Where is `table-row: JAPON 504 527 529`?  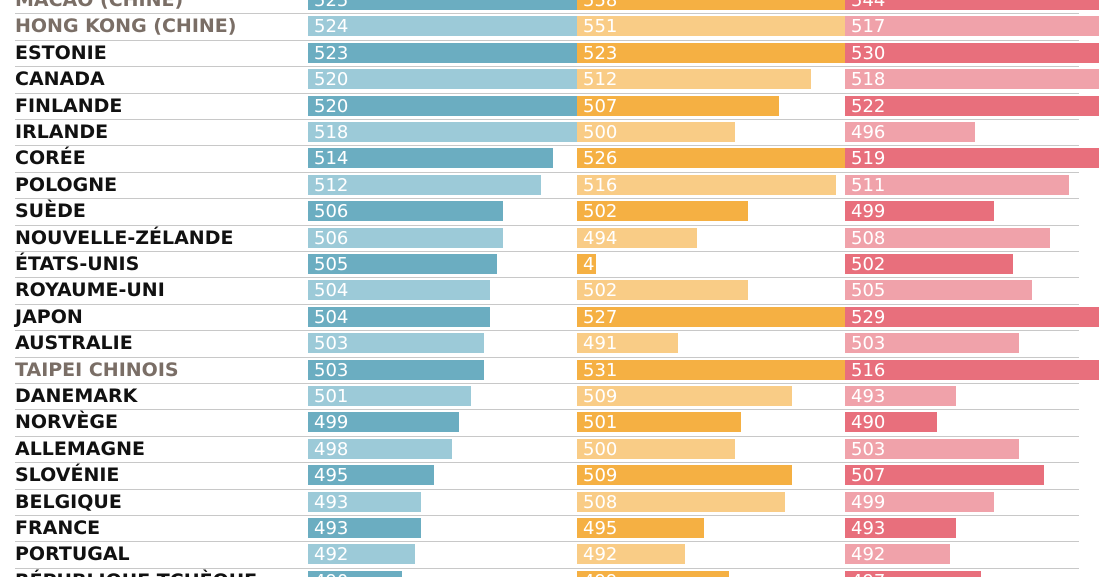 table-row: JAPON 504 527 529 is located at coordinates (549, 318).